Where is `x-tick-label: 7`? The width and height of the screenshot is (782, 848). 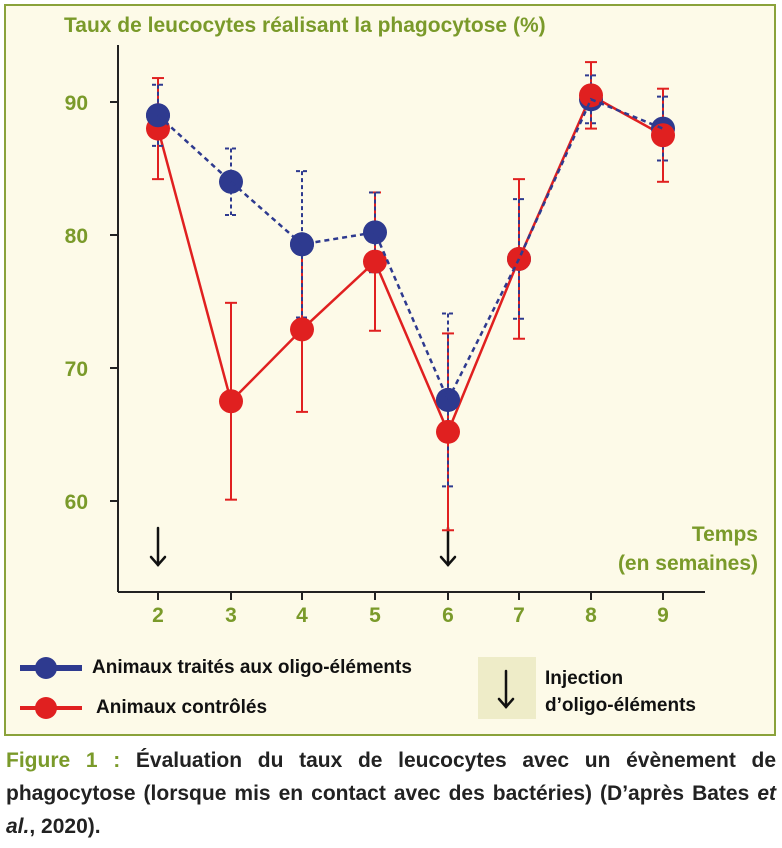 x-tick-label: 7 is located at coordinates (519, 615).